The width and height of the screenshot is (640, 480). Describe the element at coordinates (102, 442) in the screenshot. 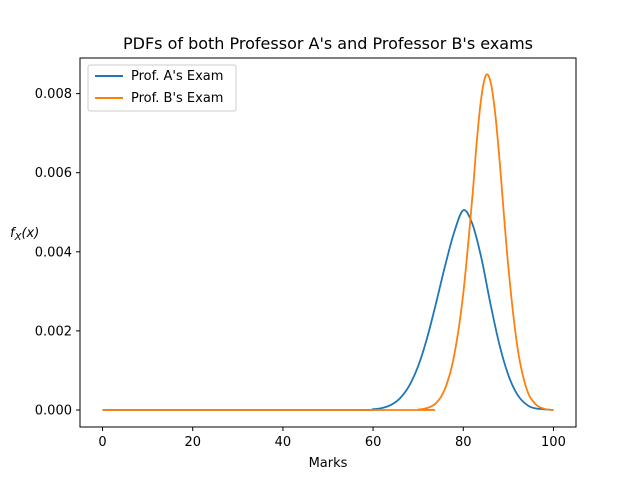

I see `x-tick-label: 0` at that location.